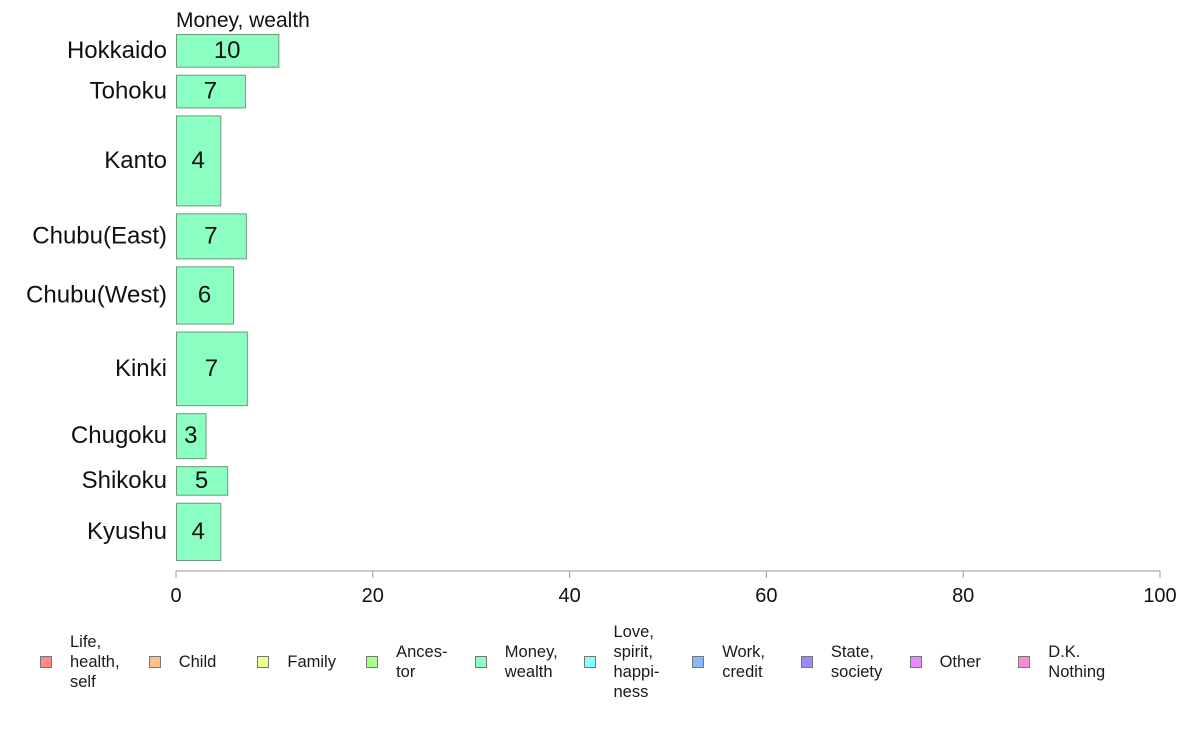  Describe the element at coordinates (128, 91) in the screenshot. I see `category-label: Tohoku` at that location.